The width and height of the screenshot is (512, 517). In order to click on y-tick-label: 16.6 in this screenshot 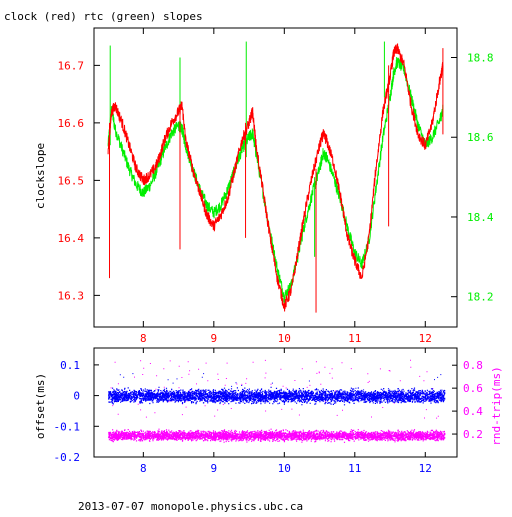, I will do `click(71, 123)`.